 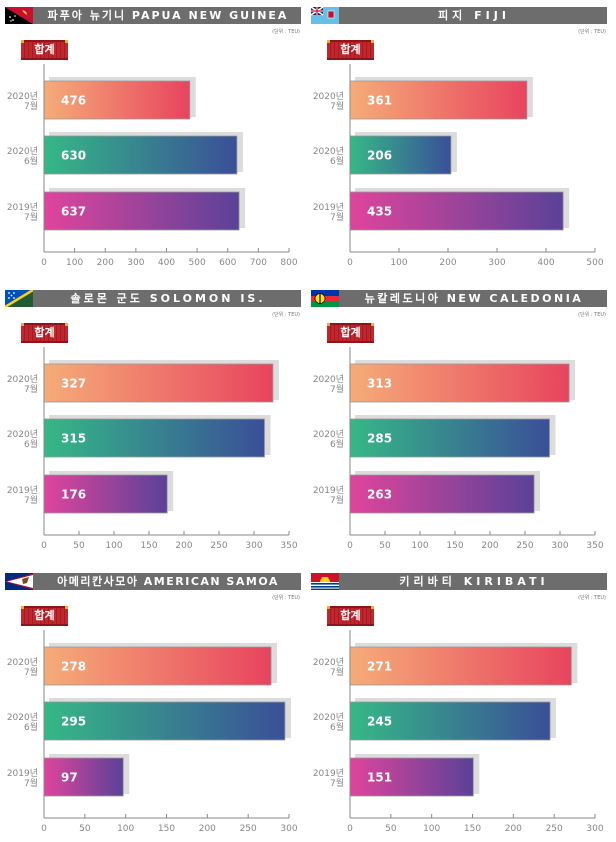 I want to click on kiribati-flag-icon, so click(x=325, y=581).